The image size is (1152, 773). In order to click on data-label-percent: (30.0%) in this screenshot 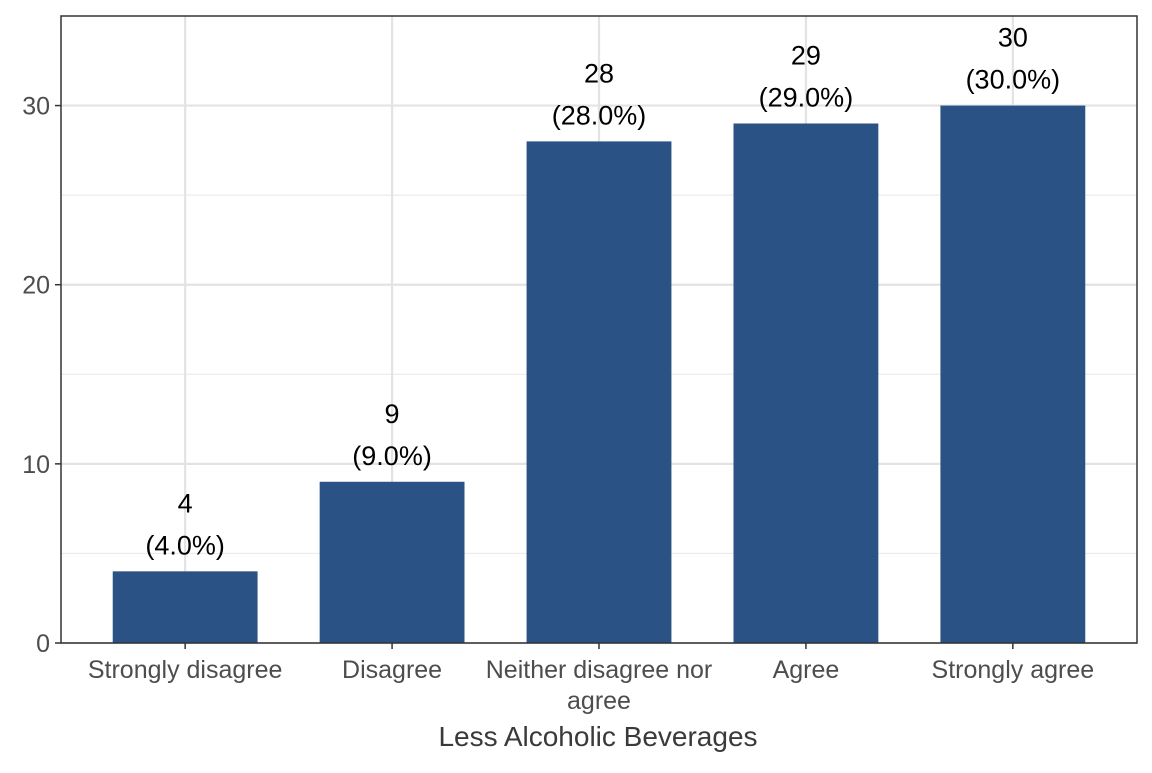, I will do `click(1013, 80)`.